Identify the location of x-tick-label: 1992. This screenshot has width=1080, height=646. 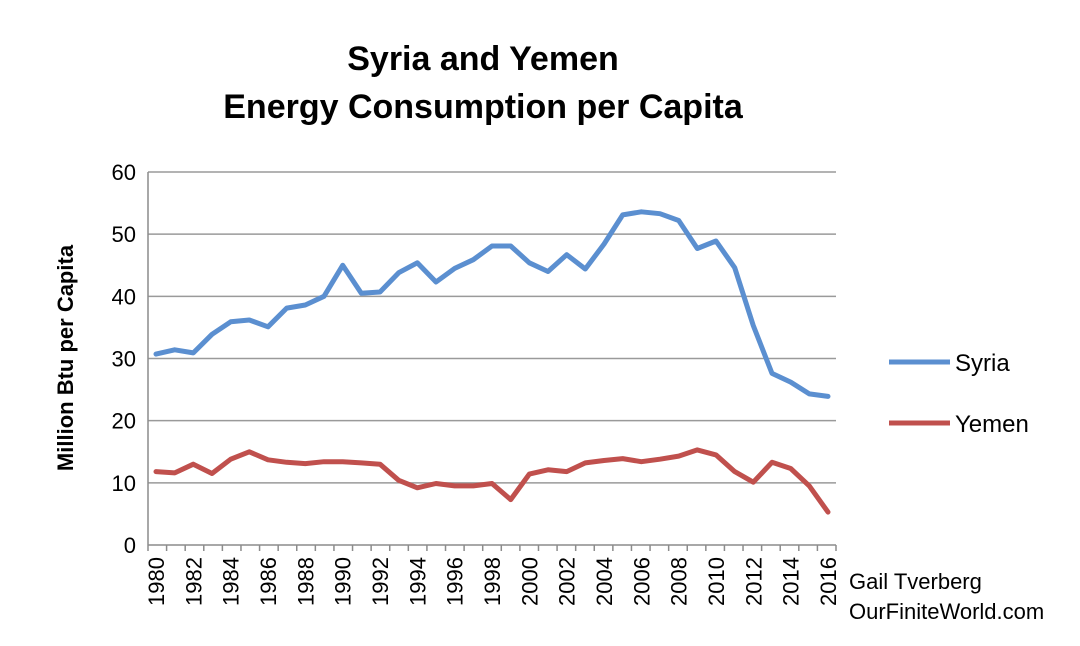
(380, 581).